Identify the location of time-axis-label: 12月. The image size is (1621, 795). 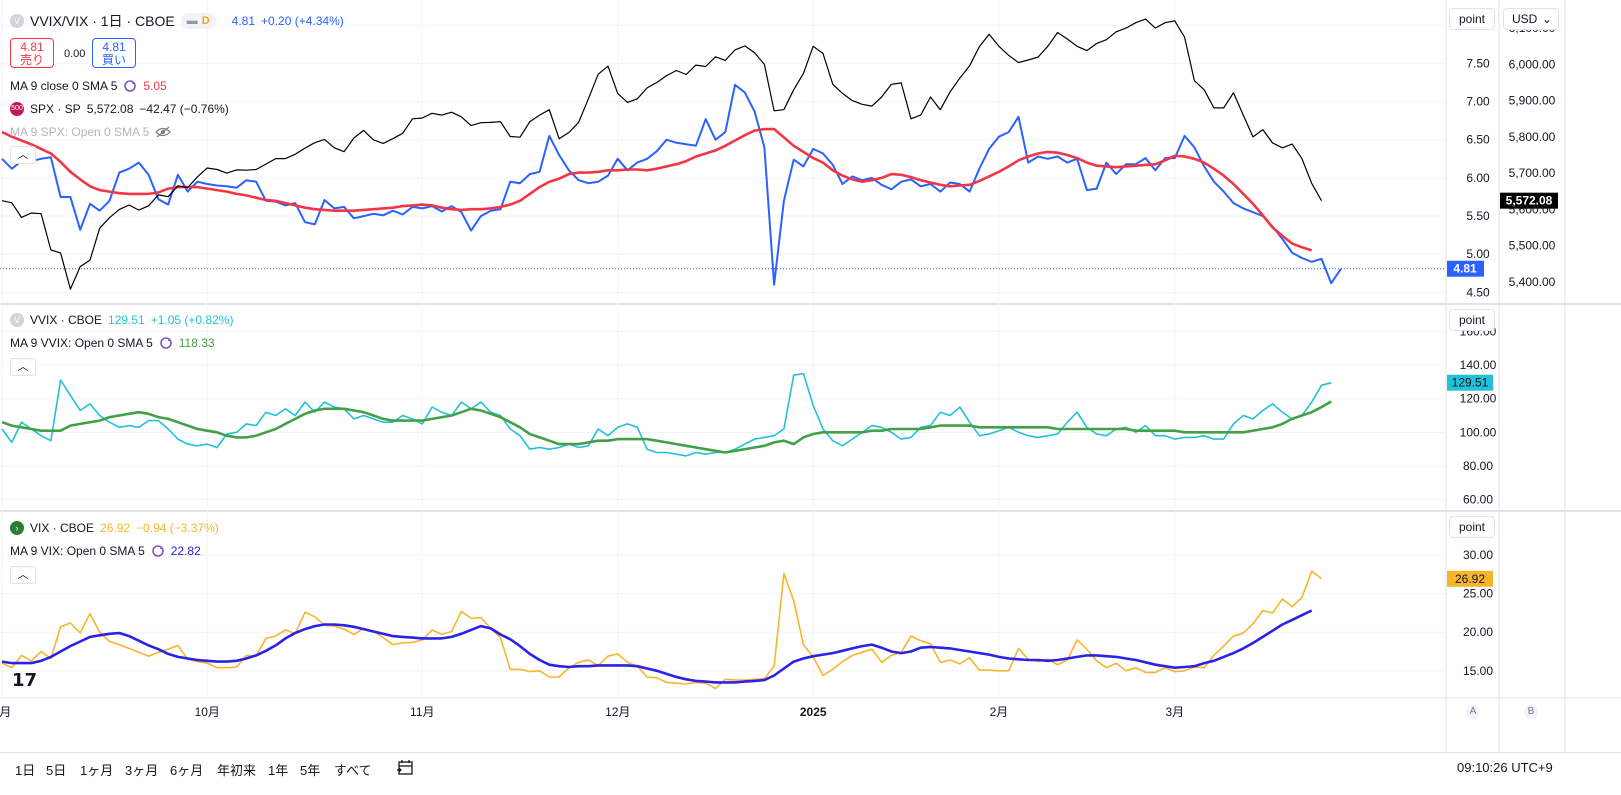
(617, 712).